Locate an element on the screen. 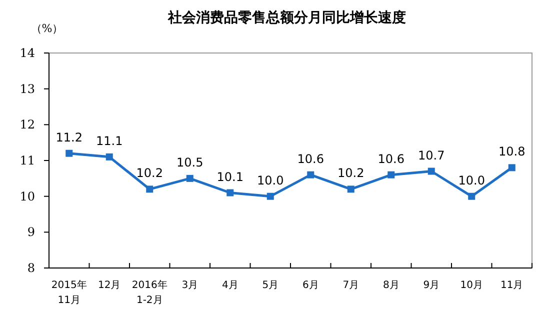 The image size is (554, 320). x-tick-label: 6月 is located at coordinates (310, 285).